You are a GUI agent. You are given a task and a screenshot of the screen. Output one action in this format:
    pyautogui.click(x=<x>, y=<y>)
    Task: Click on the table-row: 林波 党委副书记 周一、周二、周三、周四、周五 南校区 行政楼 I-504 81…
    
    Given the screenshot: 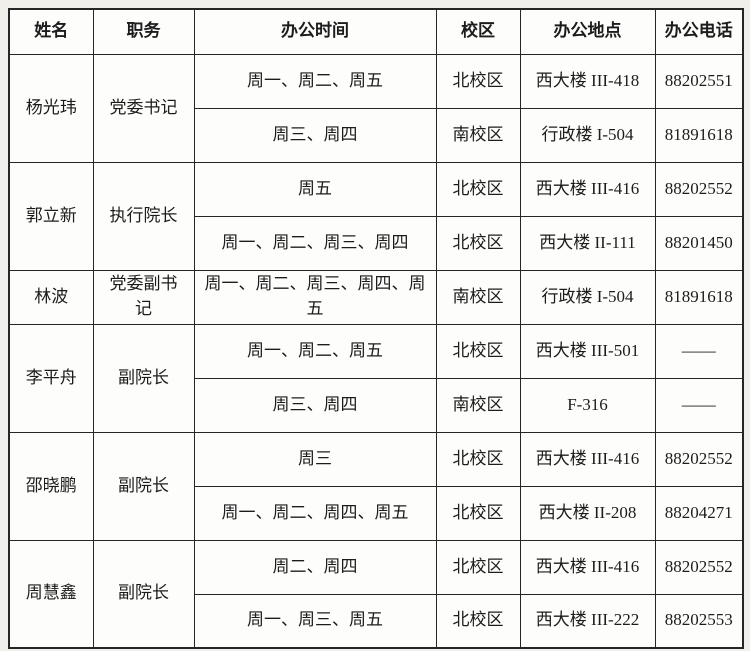 What is the action you would take?
    pyautogui.click(x=376, y=297)
    